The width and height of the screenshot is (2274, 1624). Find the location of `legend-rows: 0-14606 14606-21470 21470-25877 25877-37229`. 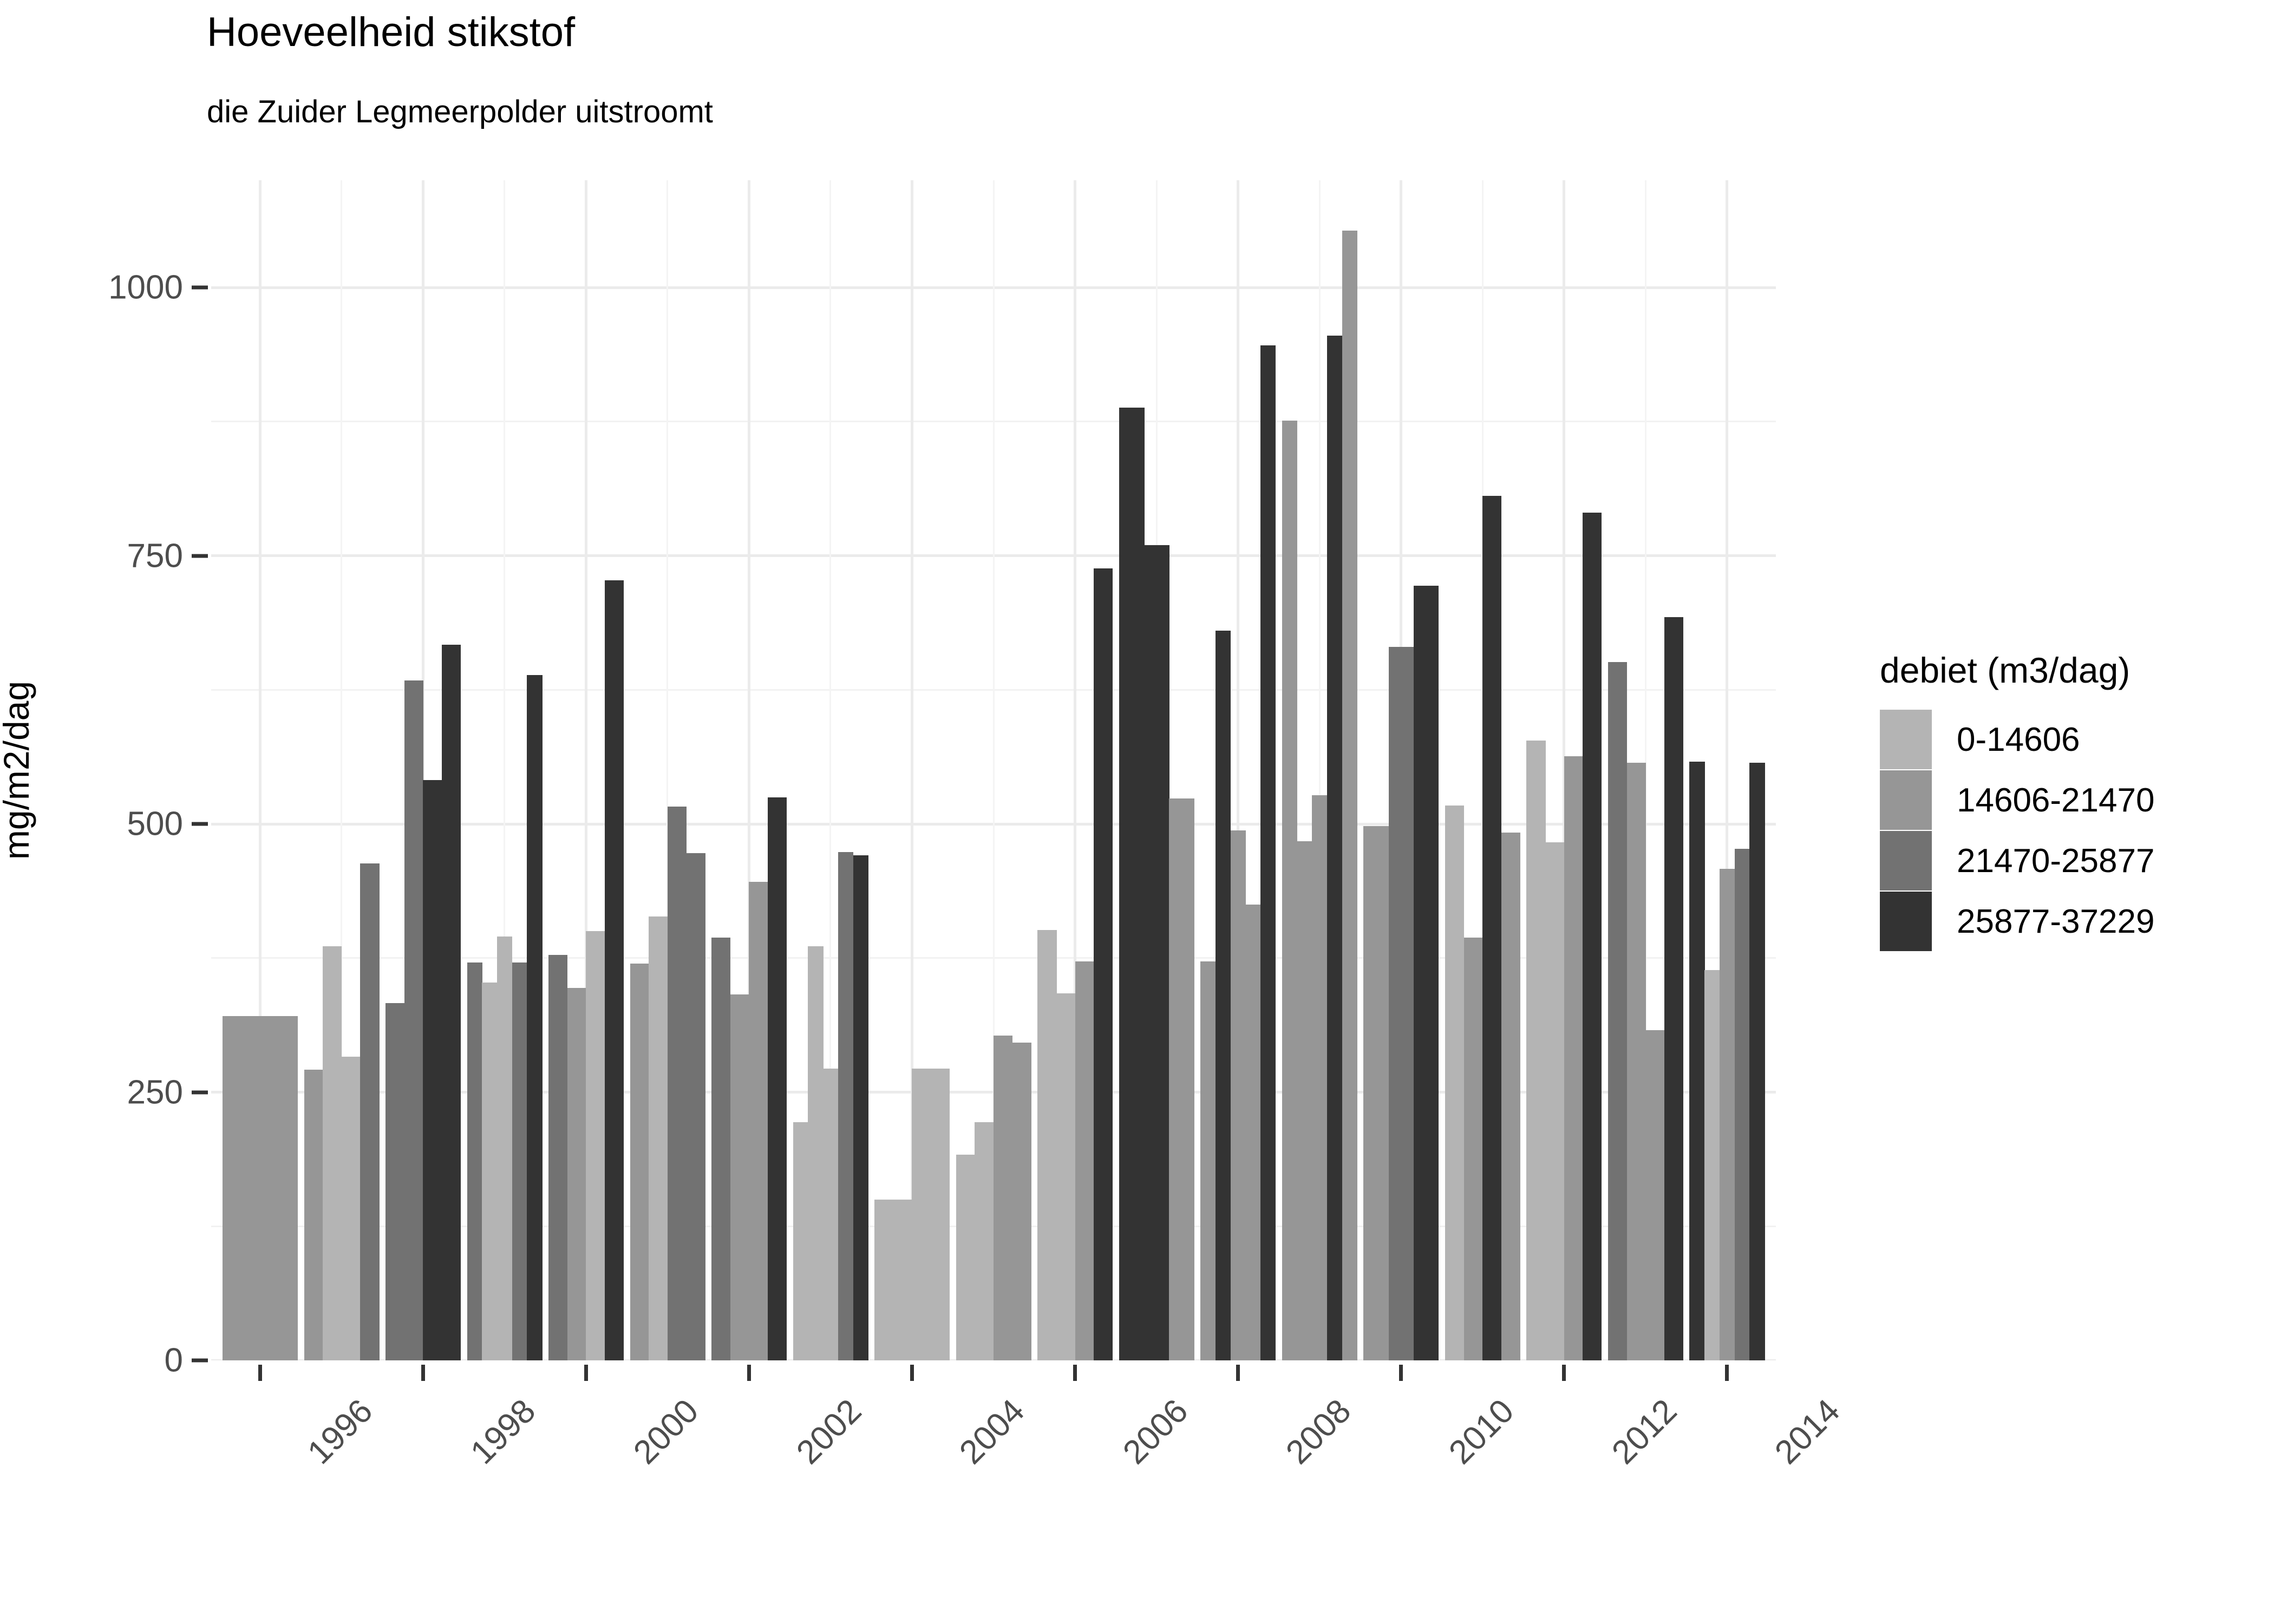

legend-rows: 0-14606 14606-21470 21470-25877 25877-37229 is located at coordinates (2070, 831).